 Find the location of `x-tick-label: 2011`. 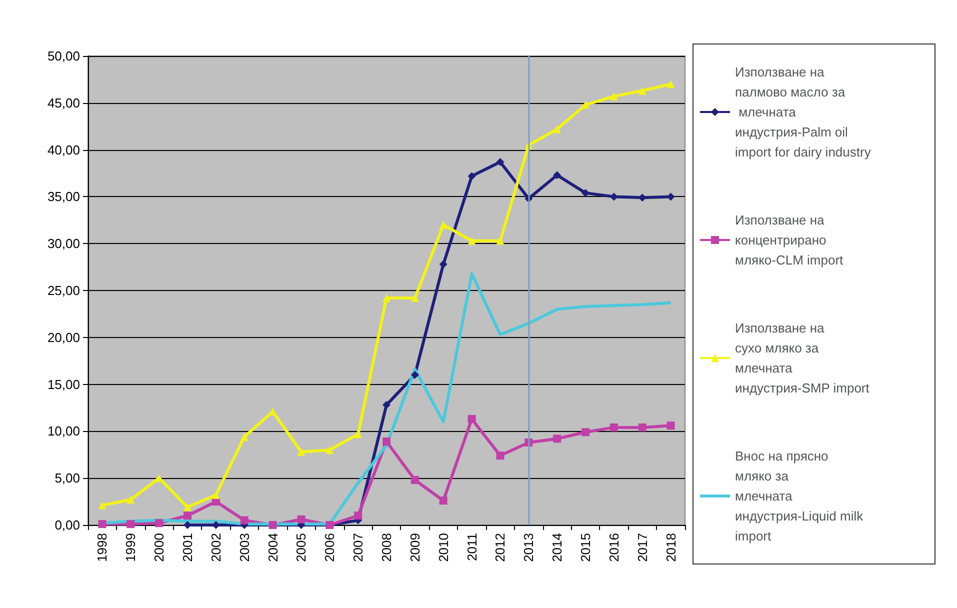

x-tick-label: 2011 is located at coordinates (472, 547).